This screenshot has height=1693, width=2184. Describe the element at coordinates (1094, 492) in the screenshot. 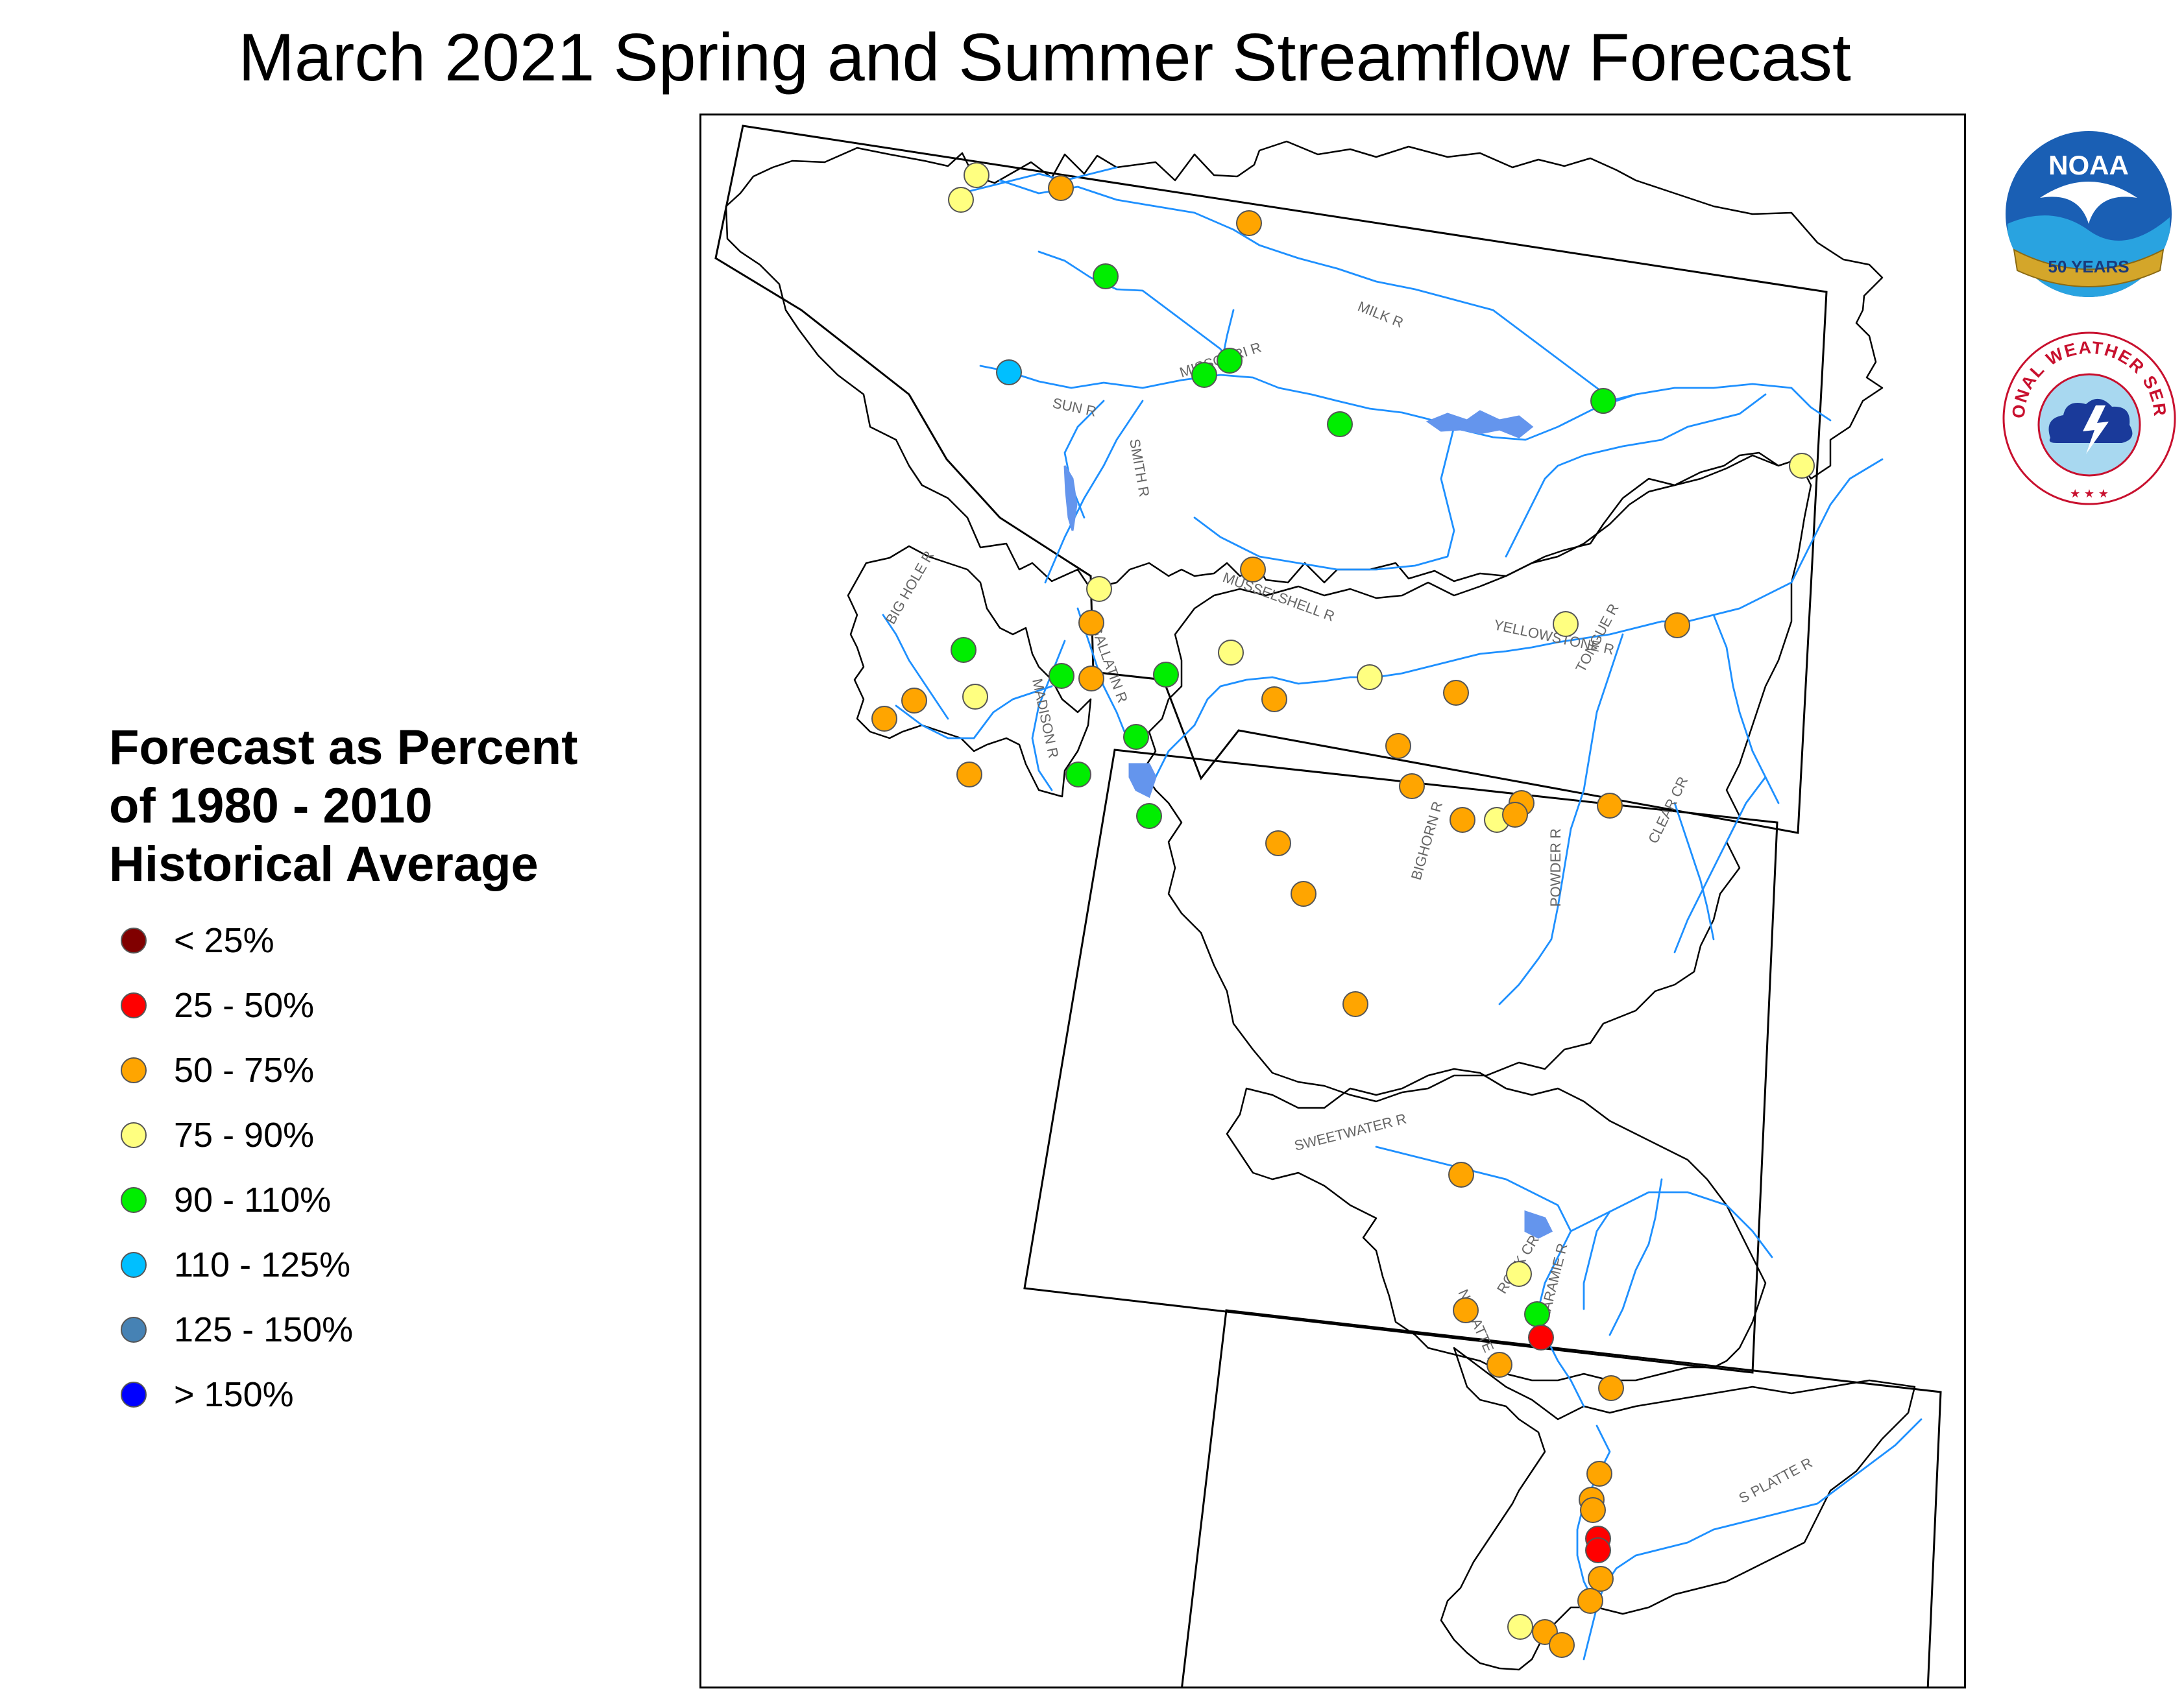

I see `river-smith` at that location.